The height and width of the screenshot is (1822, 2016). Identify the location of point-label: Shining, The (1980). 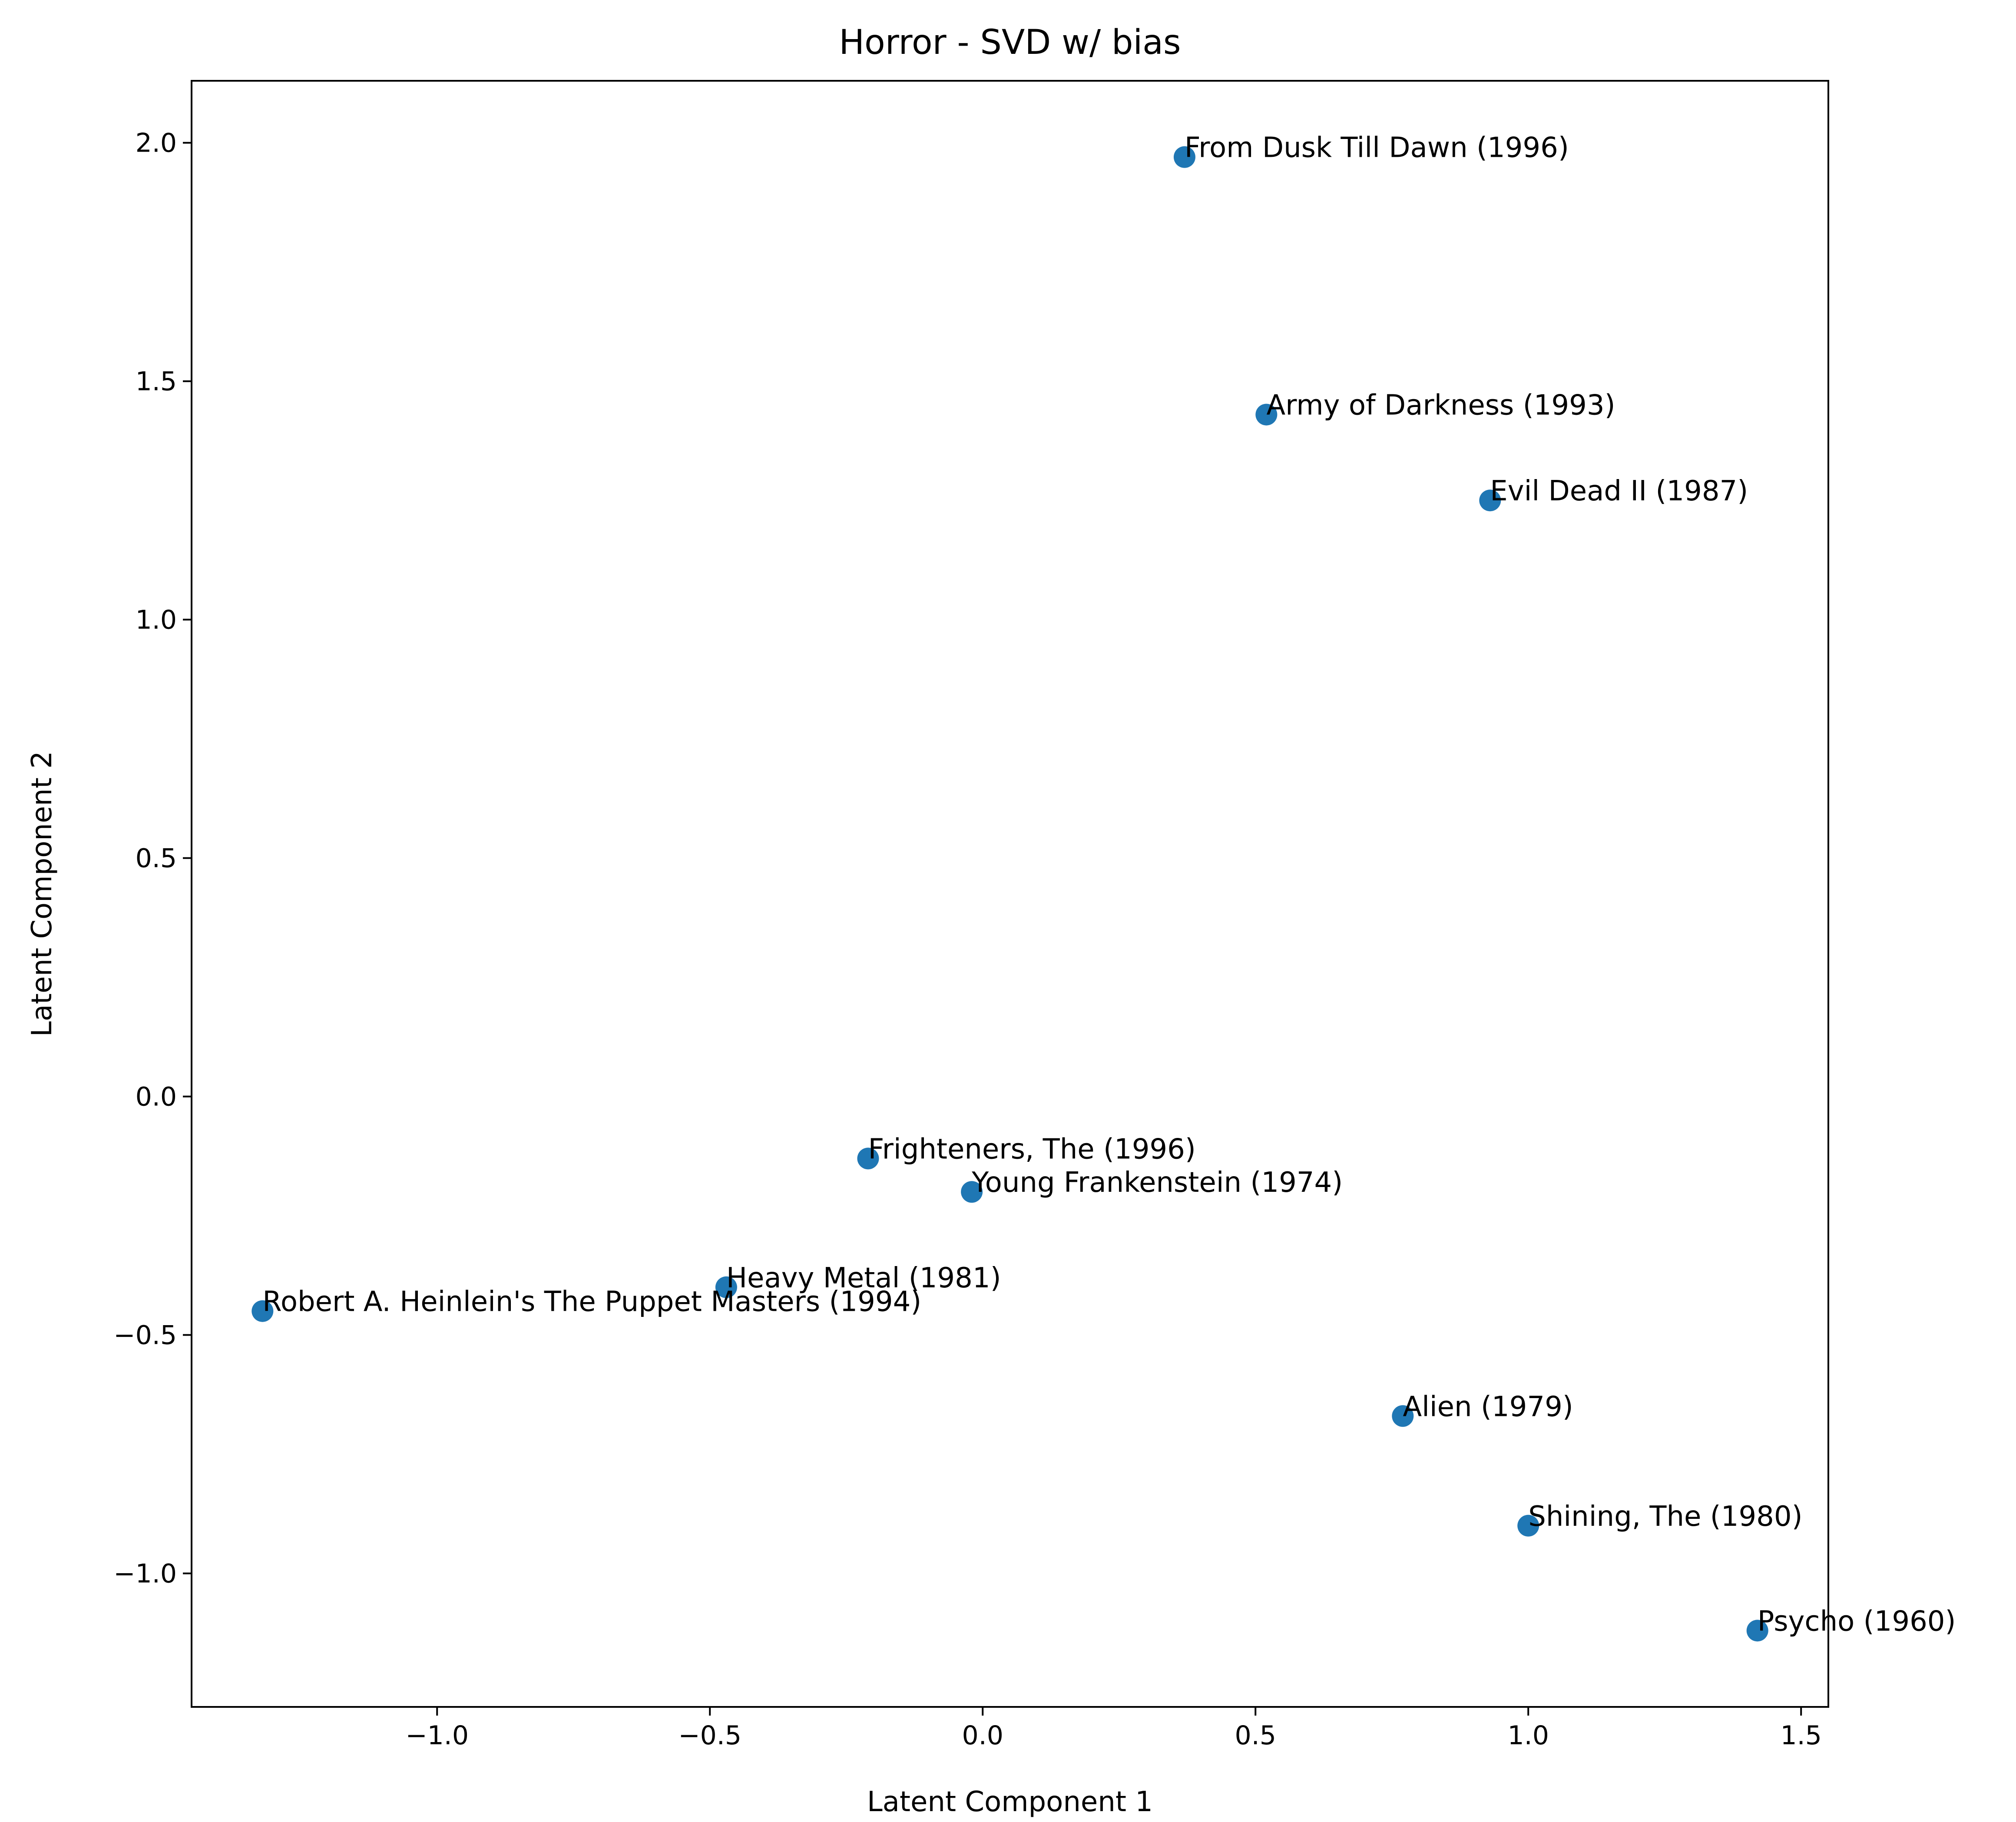
(1665, 1517).